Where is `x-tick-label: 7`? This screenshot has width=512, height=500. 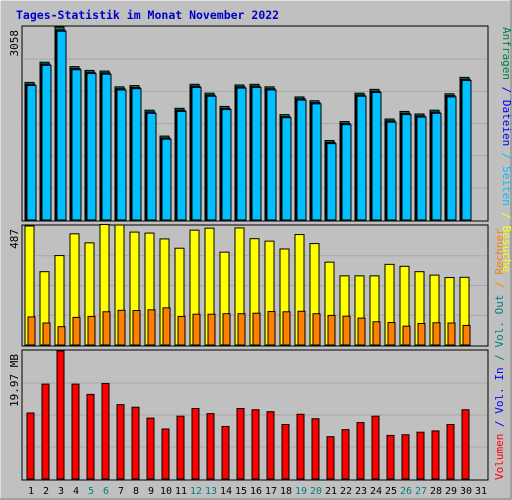
x-tick-label: 7 is located at coordinates (121, 491).